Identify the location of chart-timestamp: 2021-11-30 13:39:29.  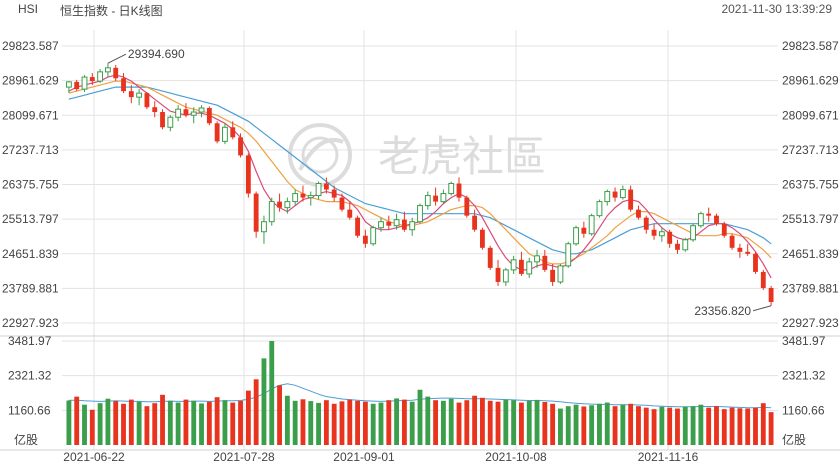
(776, 9).